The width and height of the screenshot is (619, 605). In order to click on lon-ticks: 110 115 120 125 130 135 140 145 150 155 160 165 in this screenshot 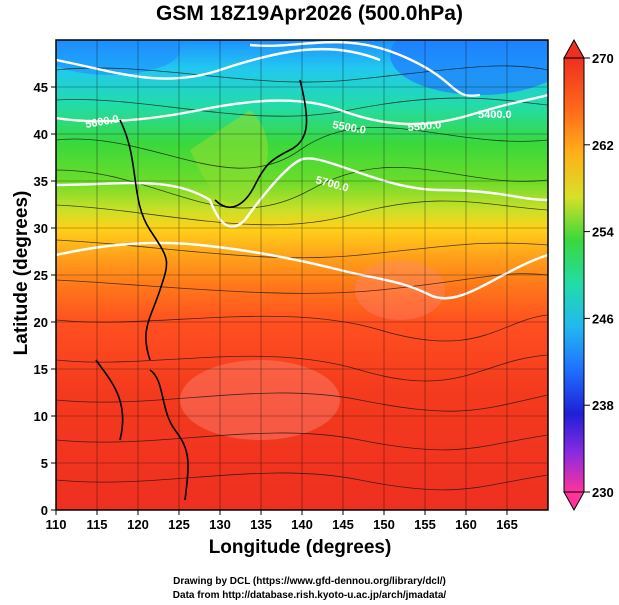, I will do `click(282, 521)`.